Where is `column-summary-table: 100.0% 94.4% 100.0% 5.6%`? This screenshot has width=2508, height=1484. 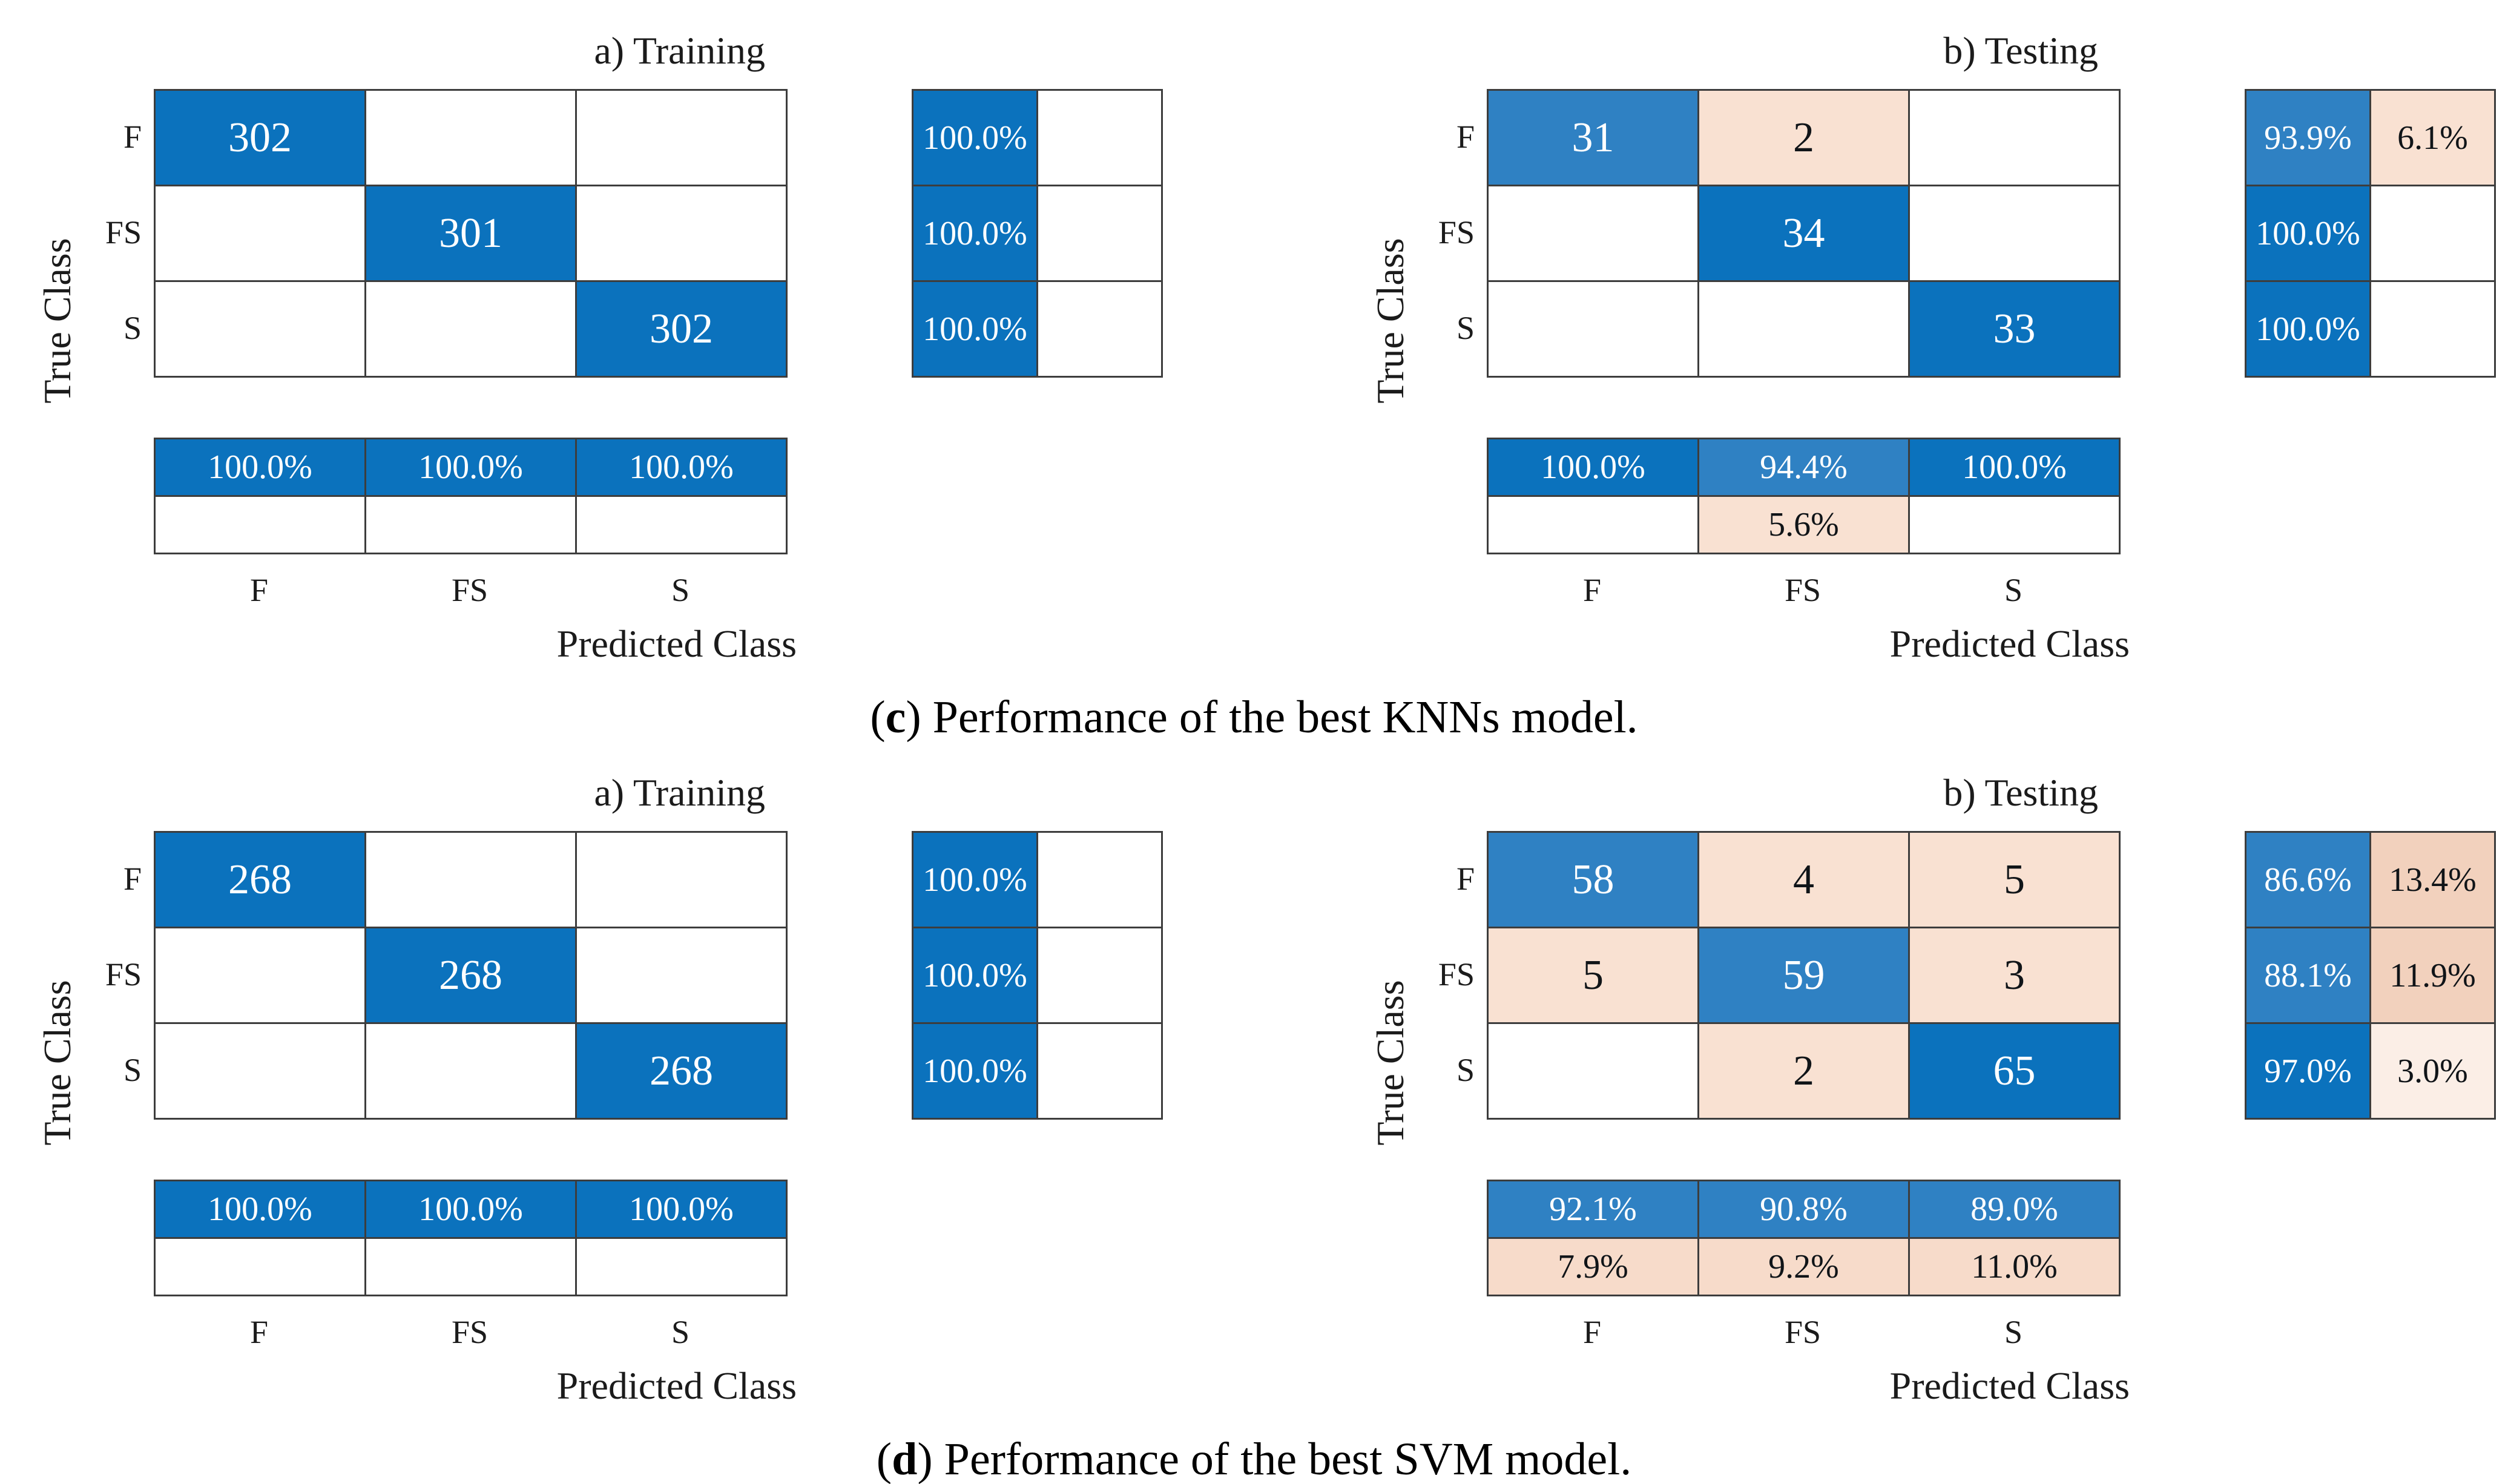 column-summary-table: 100.0% 94.4% 100.0% 5.6% is located at coordinates (1804, 496).